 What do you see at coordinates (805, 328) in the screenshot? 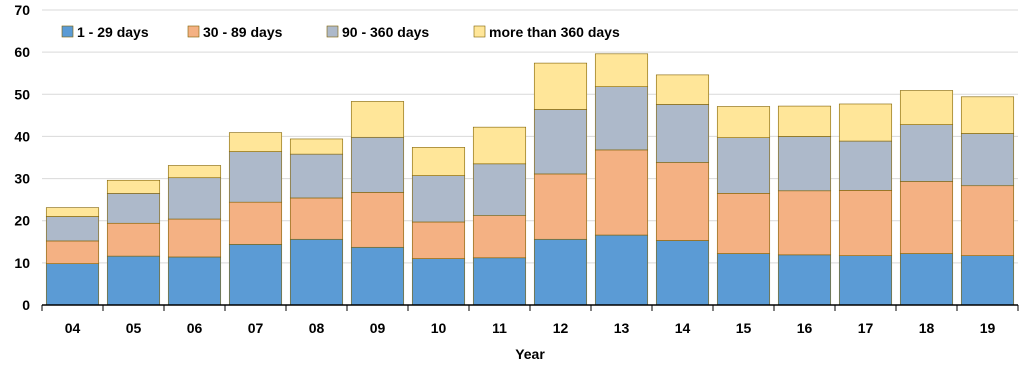
I see `x-tick-label: 16` at bounding box center [805, 328].